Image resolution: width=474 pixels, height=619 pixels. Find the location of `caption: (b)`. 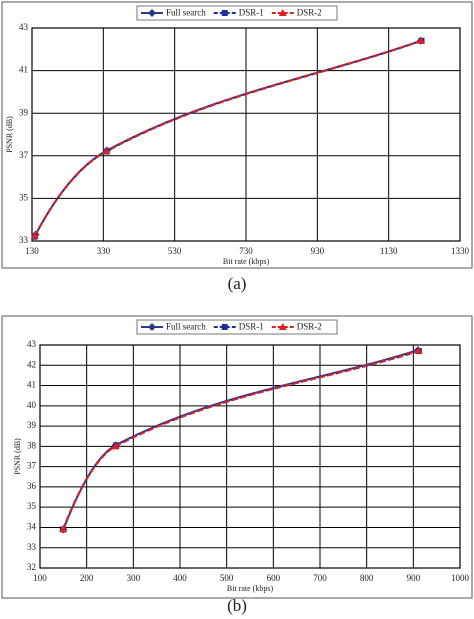

caption: (b) is located at coordinates (237, 605).